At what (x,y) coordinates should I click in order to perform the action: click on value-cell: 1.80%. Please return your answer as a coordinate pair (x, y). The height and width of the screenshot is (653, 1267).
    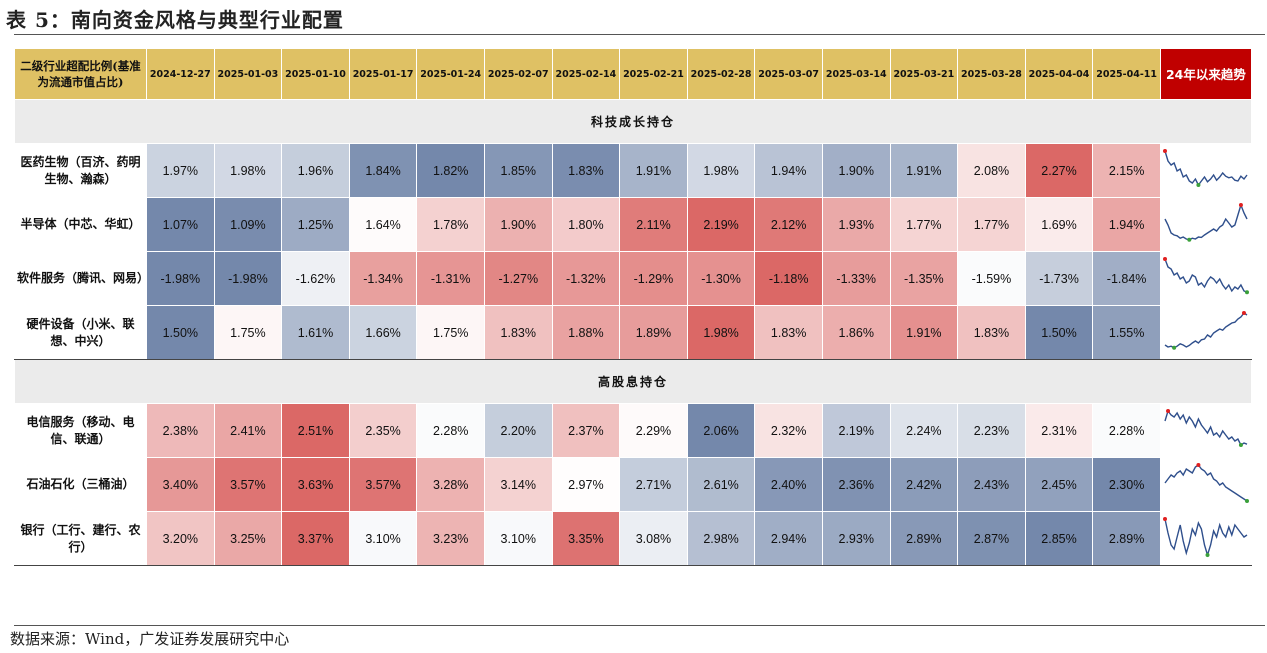
    Looking at the image, I should click on (586, 224).